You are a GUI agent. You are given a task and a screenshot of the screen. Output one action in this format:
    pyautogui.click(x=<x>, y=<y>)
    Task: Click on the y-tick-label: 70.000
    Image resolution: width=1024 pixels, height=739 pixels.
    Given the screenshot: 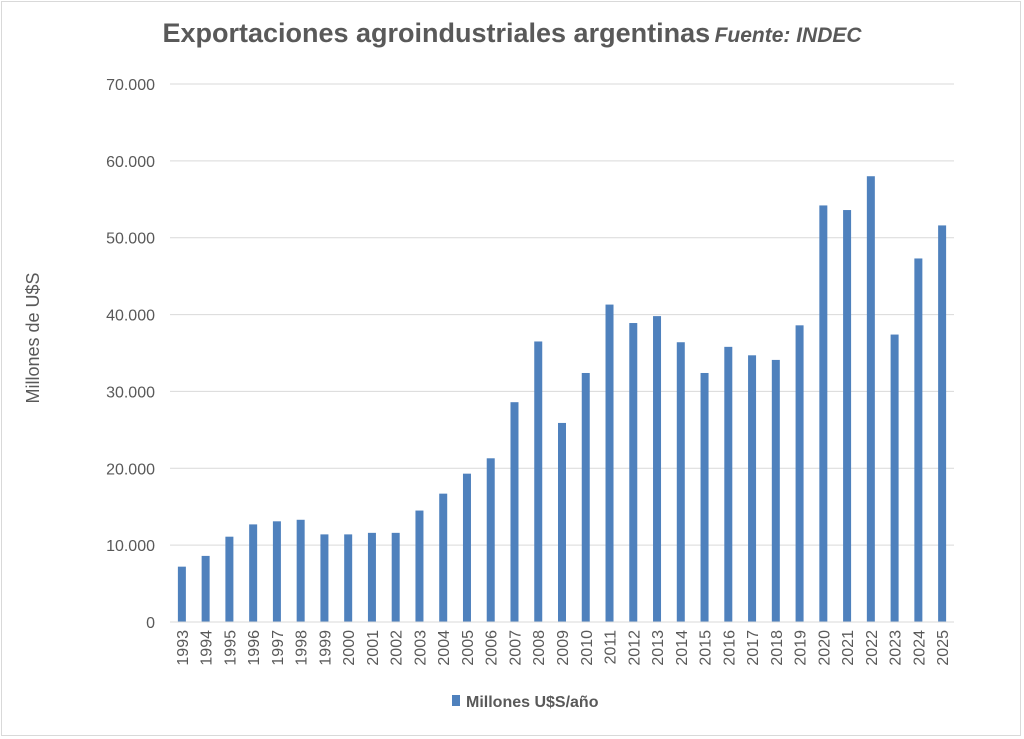 What is the action you would take?
    pyautogui.click(x=130, y=85)
    